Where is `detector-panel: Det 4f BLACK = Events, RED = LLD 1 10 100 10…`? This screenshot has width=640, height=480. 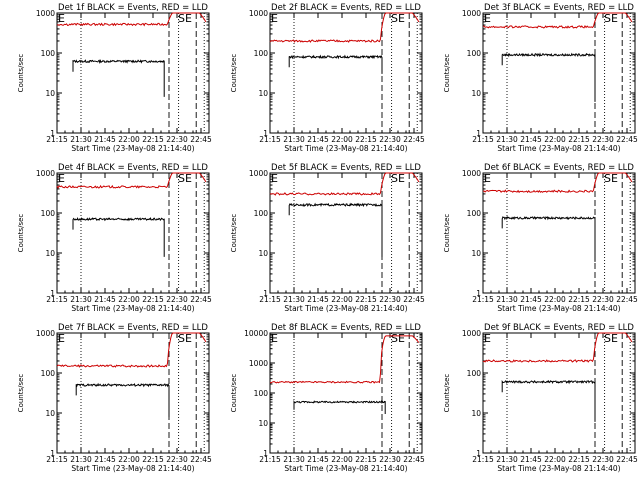
detector-panel: Det 4f BLACK = Events, RED = LLD 1 10 100 10… is located at coordinates (114, 238).